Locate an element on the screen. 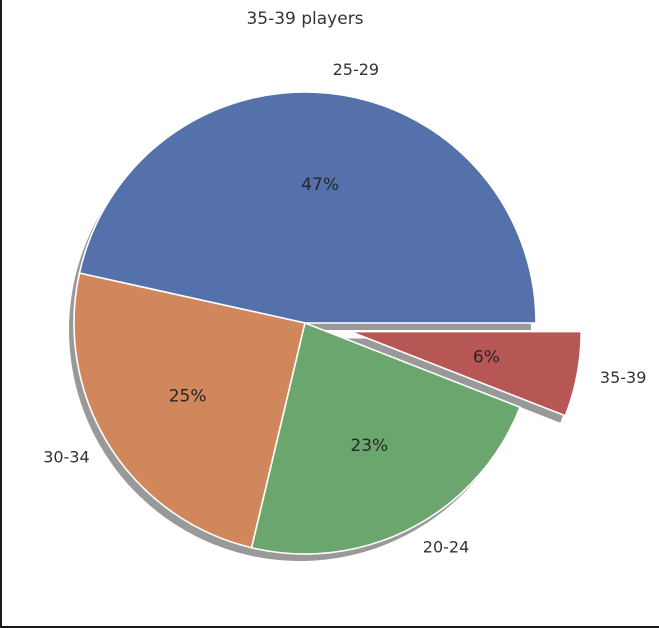 The image size is (659, 628). slice-percent-20-24: 23% is located at coordinates (369, 446).